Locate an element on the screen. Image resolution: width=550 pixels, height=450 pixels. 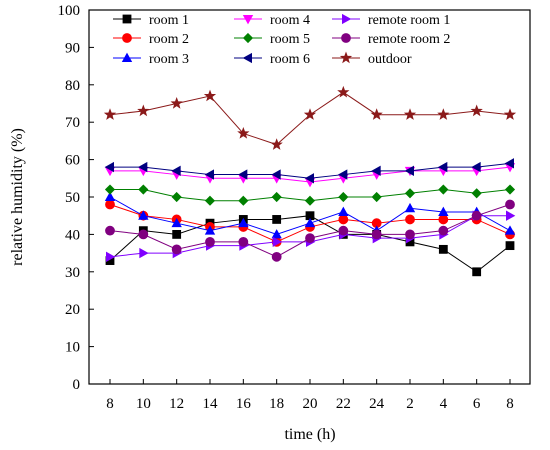
y-tick-label: 70 is located at coordinates (72, 123).